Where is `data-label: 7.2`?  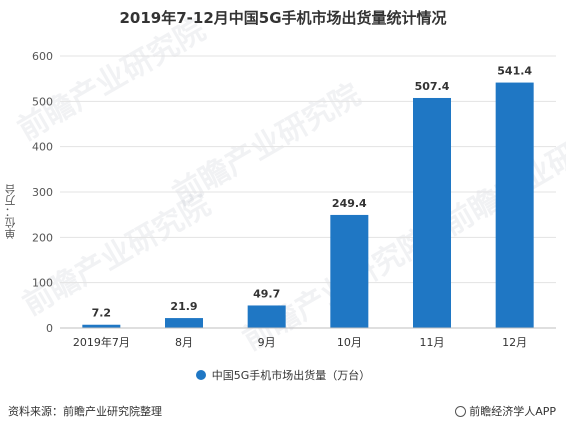 data-label: 7.2 is located at coordinates (102, 313).